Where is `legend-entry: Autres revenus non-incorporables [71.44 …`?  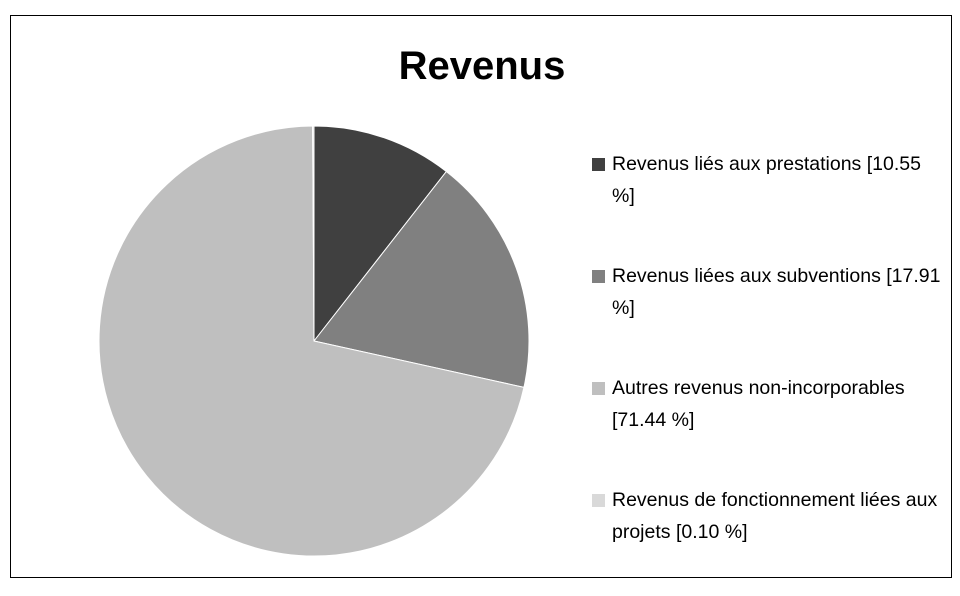 legend-entry: Autres revenus non-incorporables [71.44 … is located at coordinates (769, 404).